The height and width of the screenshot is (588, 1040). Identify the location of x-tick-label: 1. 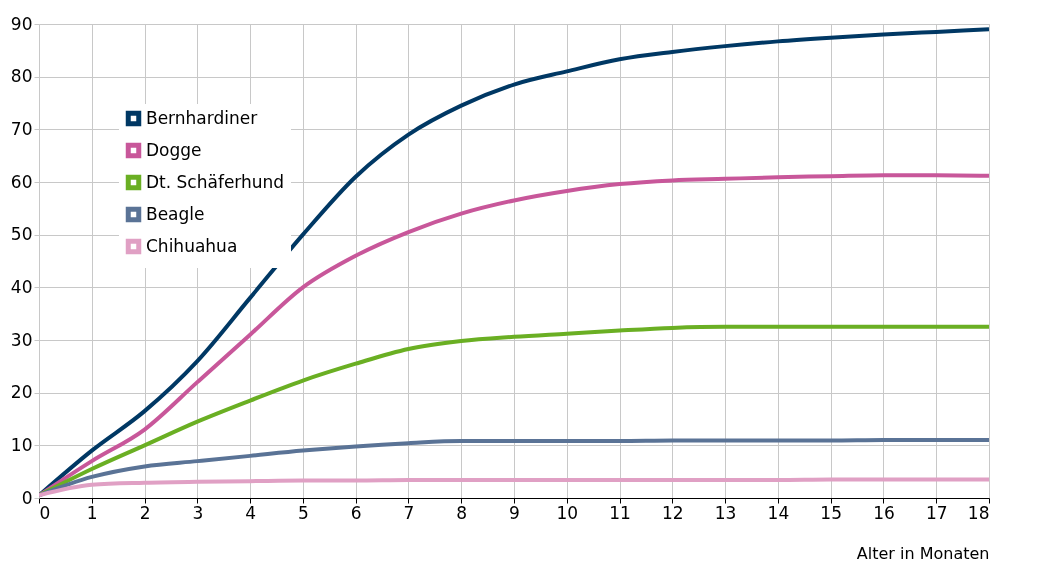
(92, 512).